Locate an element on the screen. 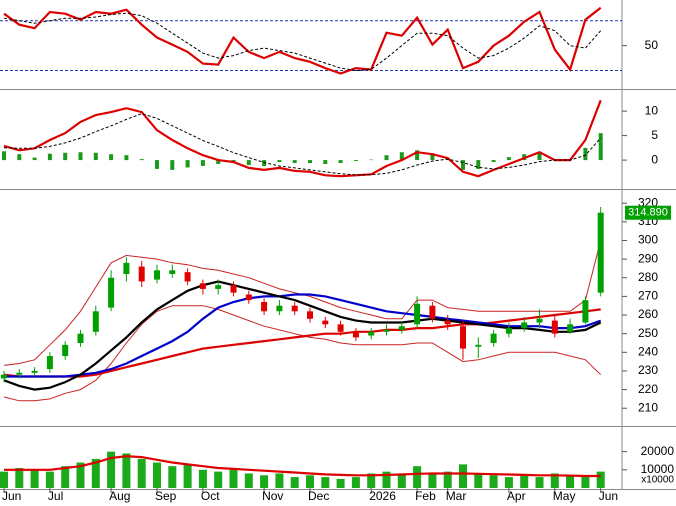 This screenshot has height=506, width=676. x-tick-label: Sep is located at coordinates (166, 496).